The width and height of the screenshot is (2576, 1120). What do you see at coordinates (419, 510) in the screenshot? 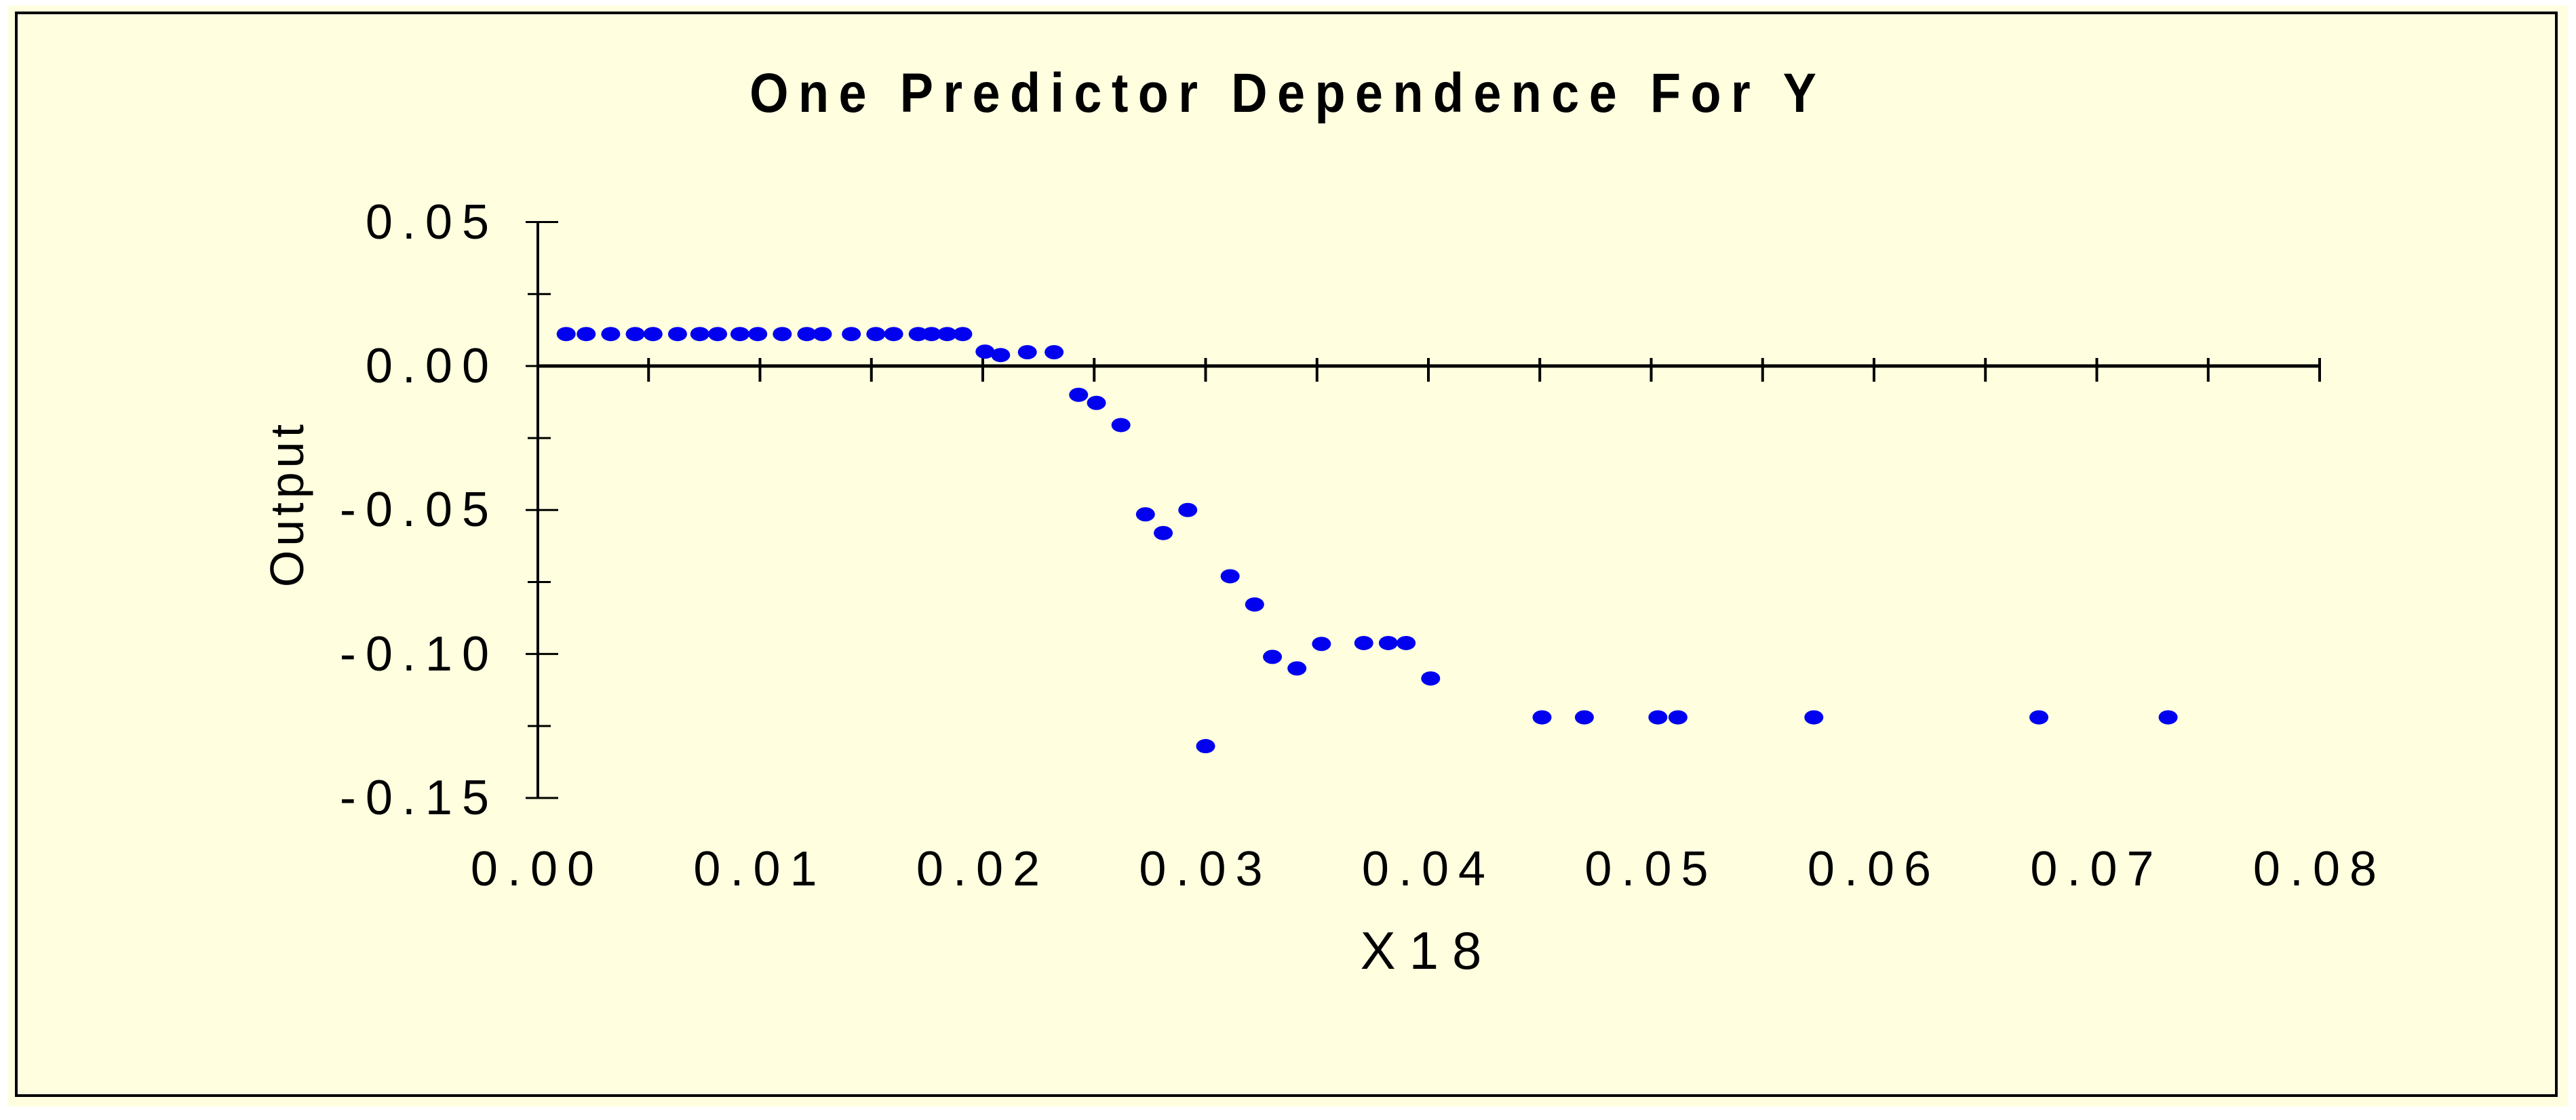
I see `y-tick-label: -0.05` at bounding box center [419, 510].